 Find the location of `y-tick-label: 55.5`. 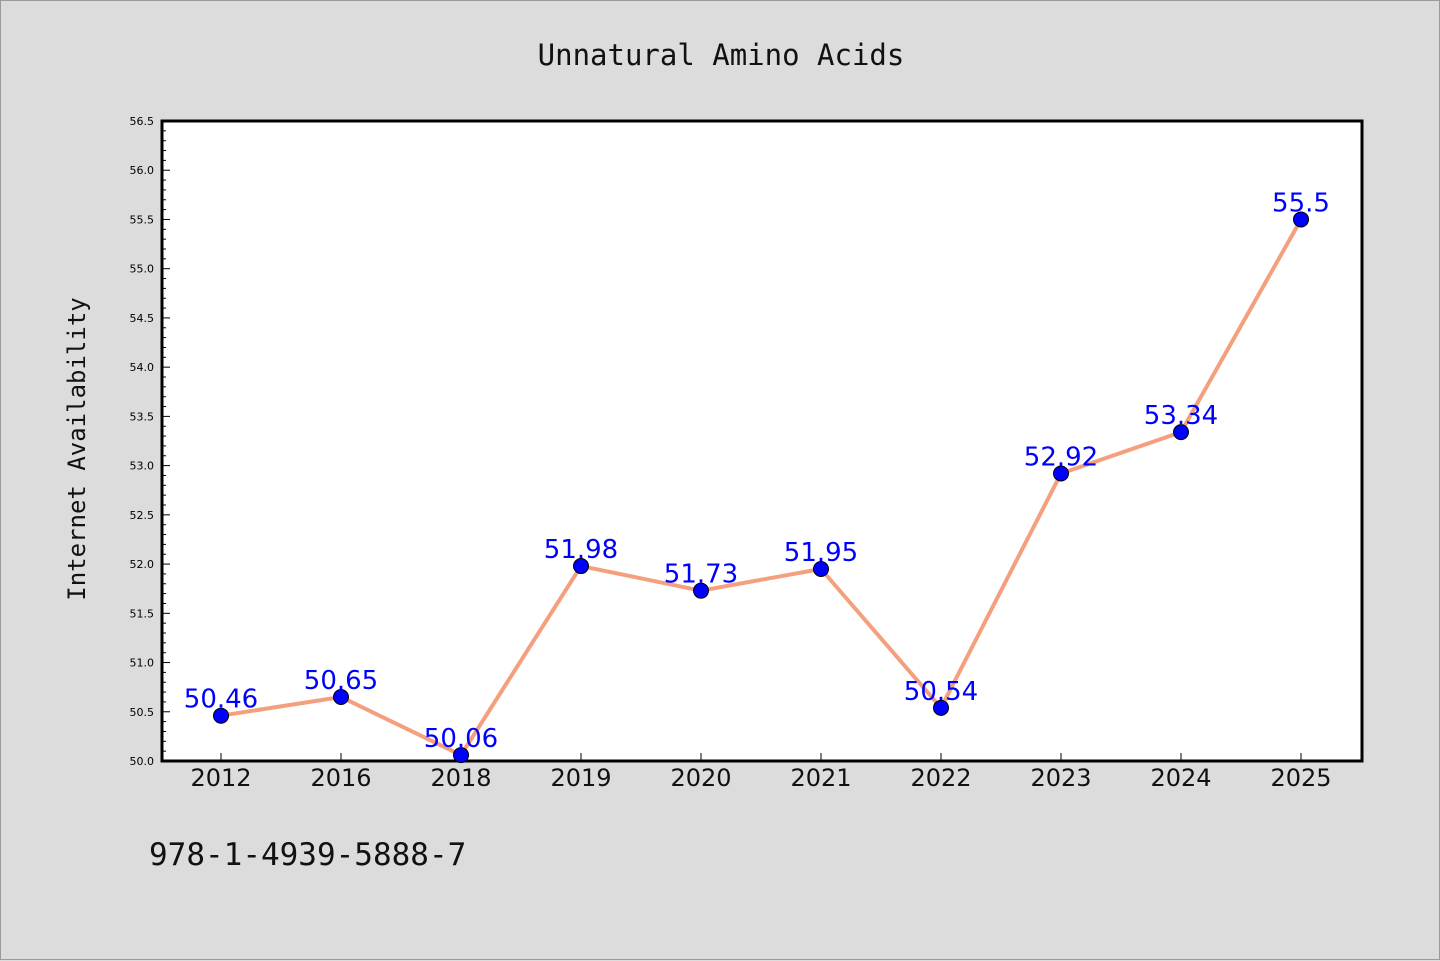

y-tick-label: 55.5 is located at coordinates (142, 219).